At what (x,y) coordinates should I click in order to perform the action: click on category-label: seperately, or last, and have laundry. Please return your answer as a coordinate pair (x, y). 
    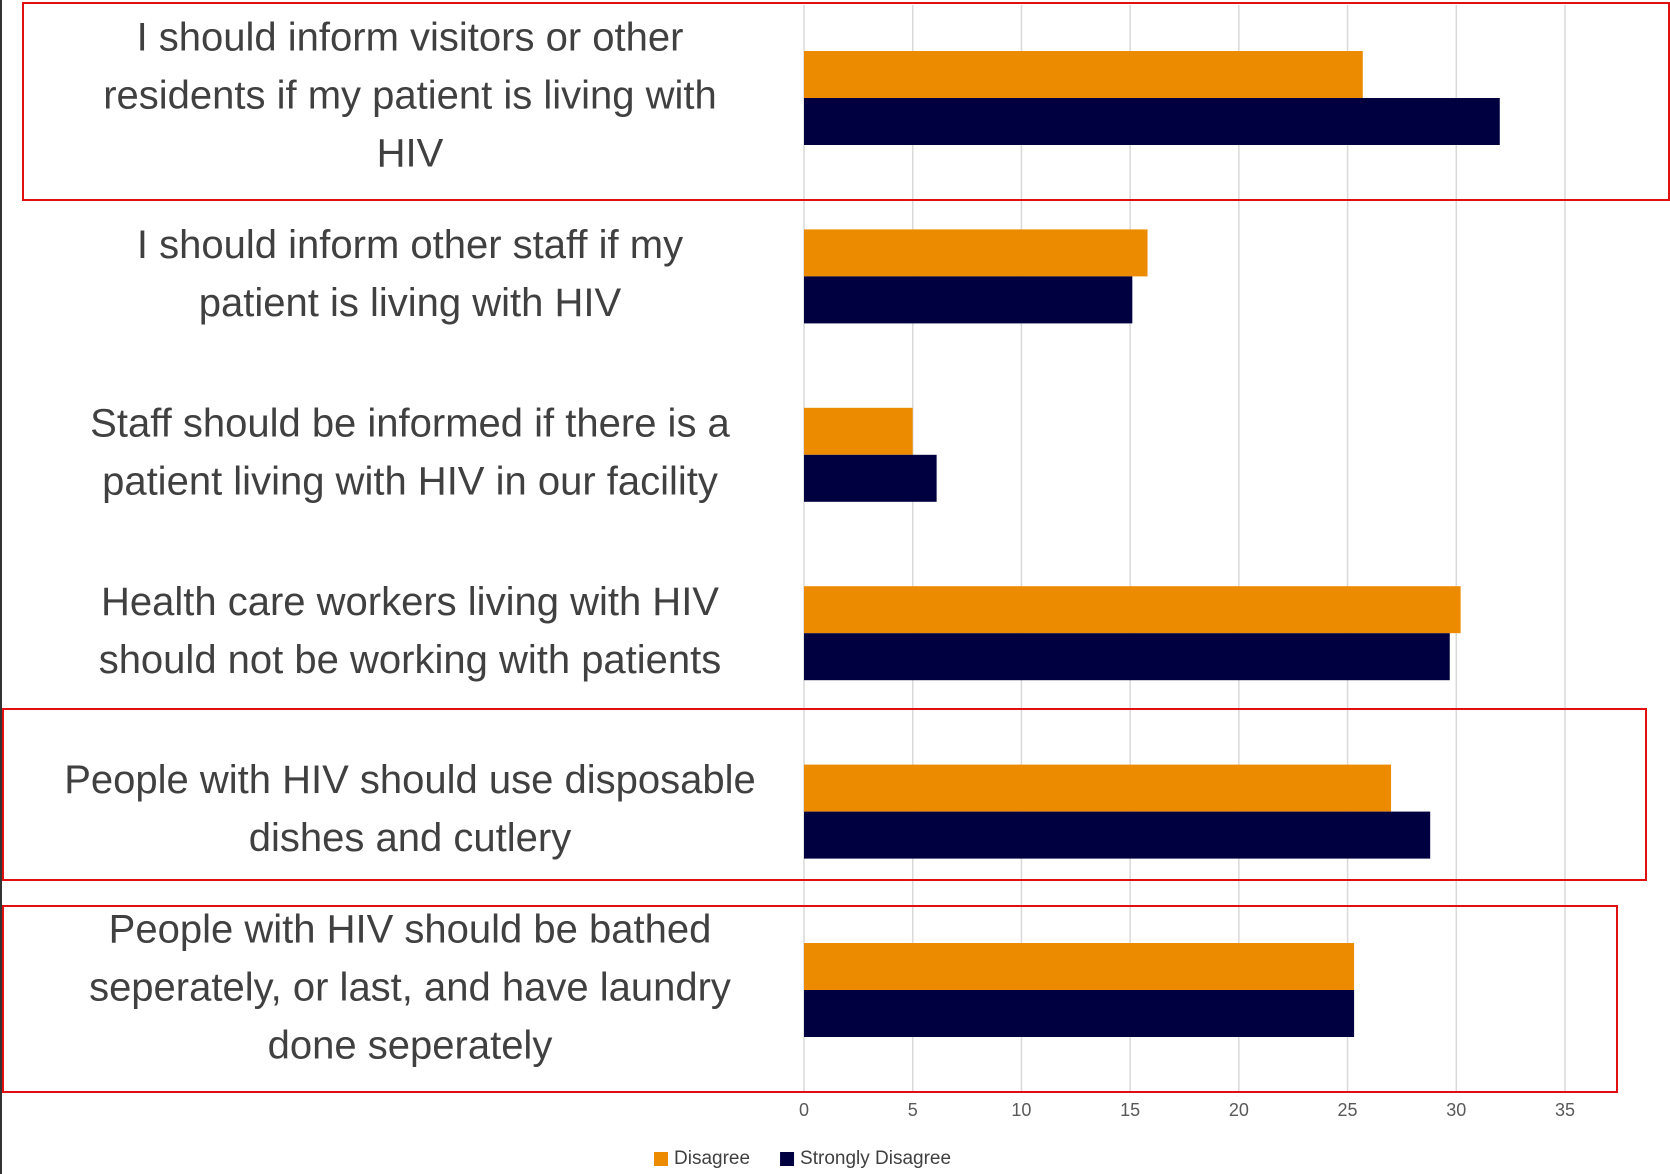
    Looking at the image, I should click on (410, 988).